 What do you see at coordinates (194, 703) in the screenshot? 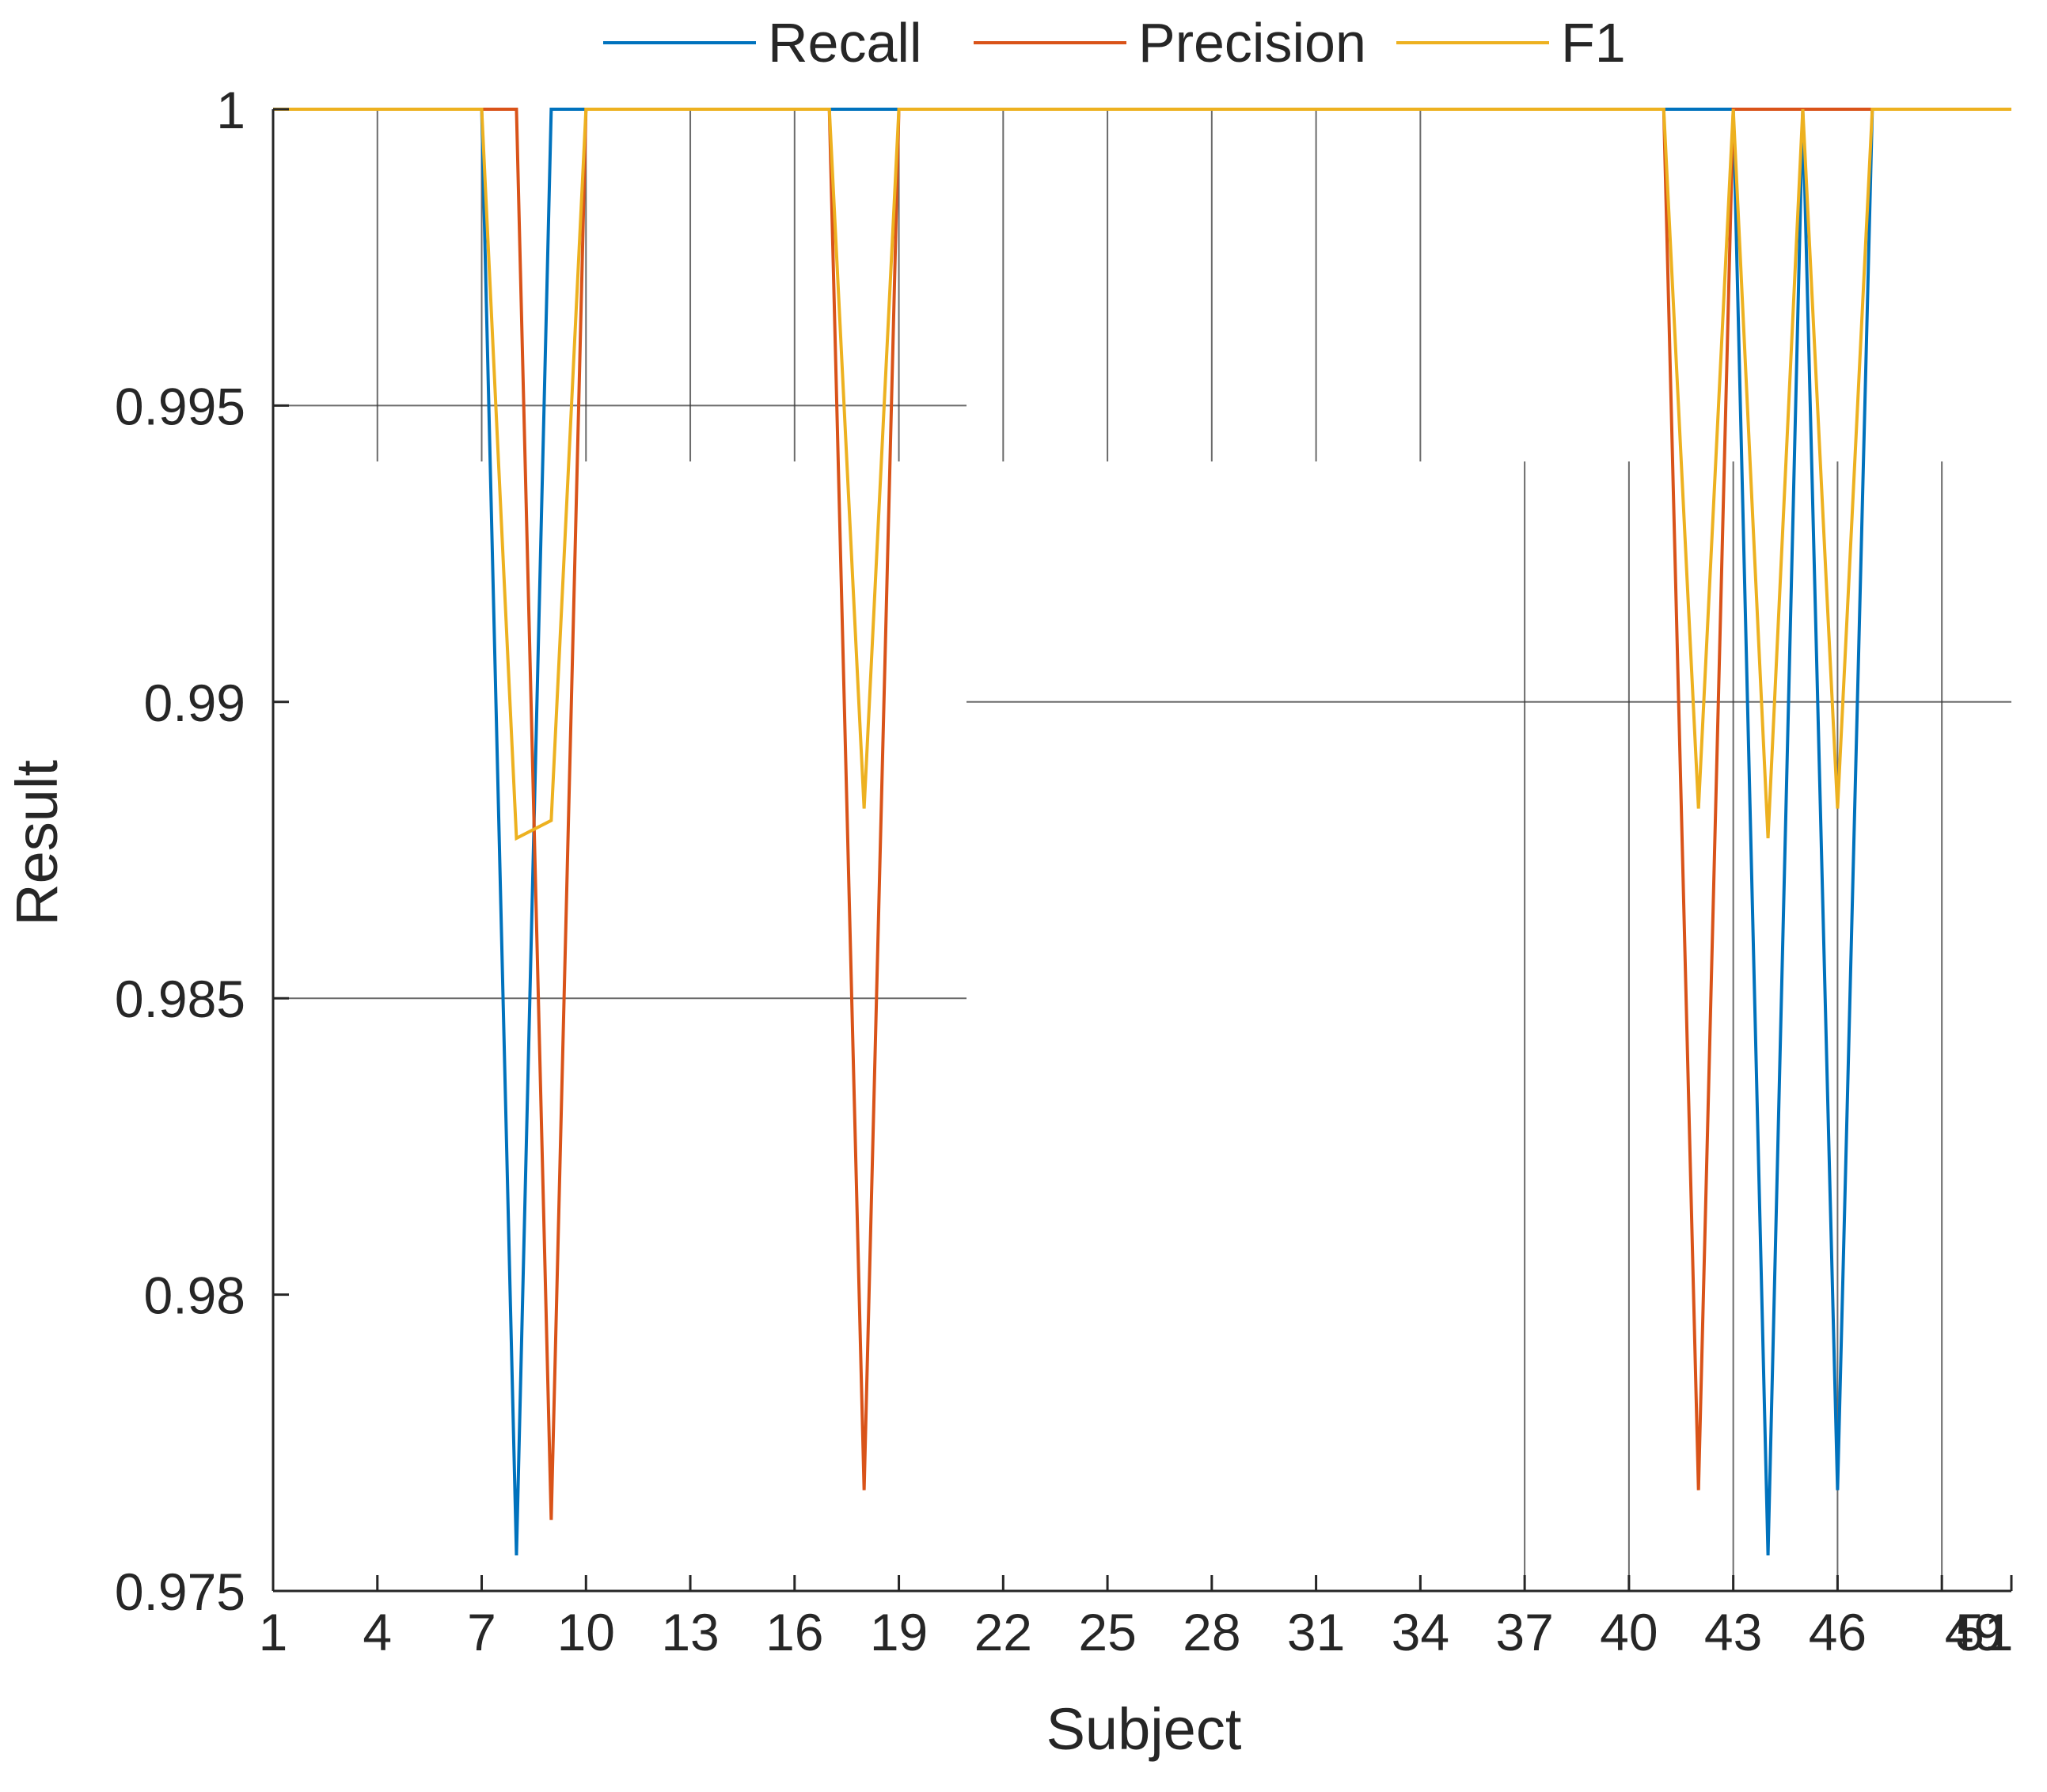
I see `y-tick-label: 0.99` at bounding box center [194, 703].